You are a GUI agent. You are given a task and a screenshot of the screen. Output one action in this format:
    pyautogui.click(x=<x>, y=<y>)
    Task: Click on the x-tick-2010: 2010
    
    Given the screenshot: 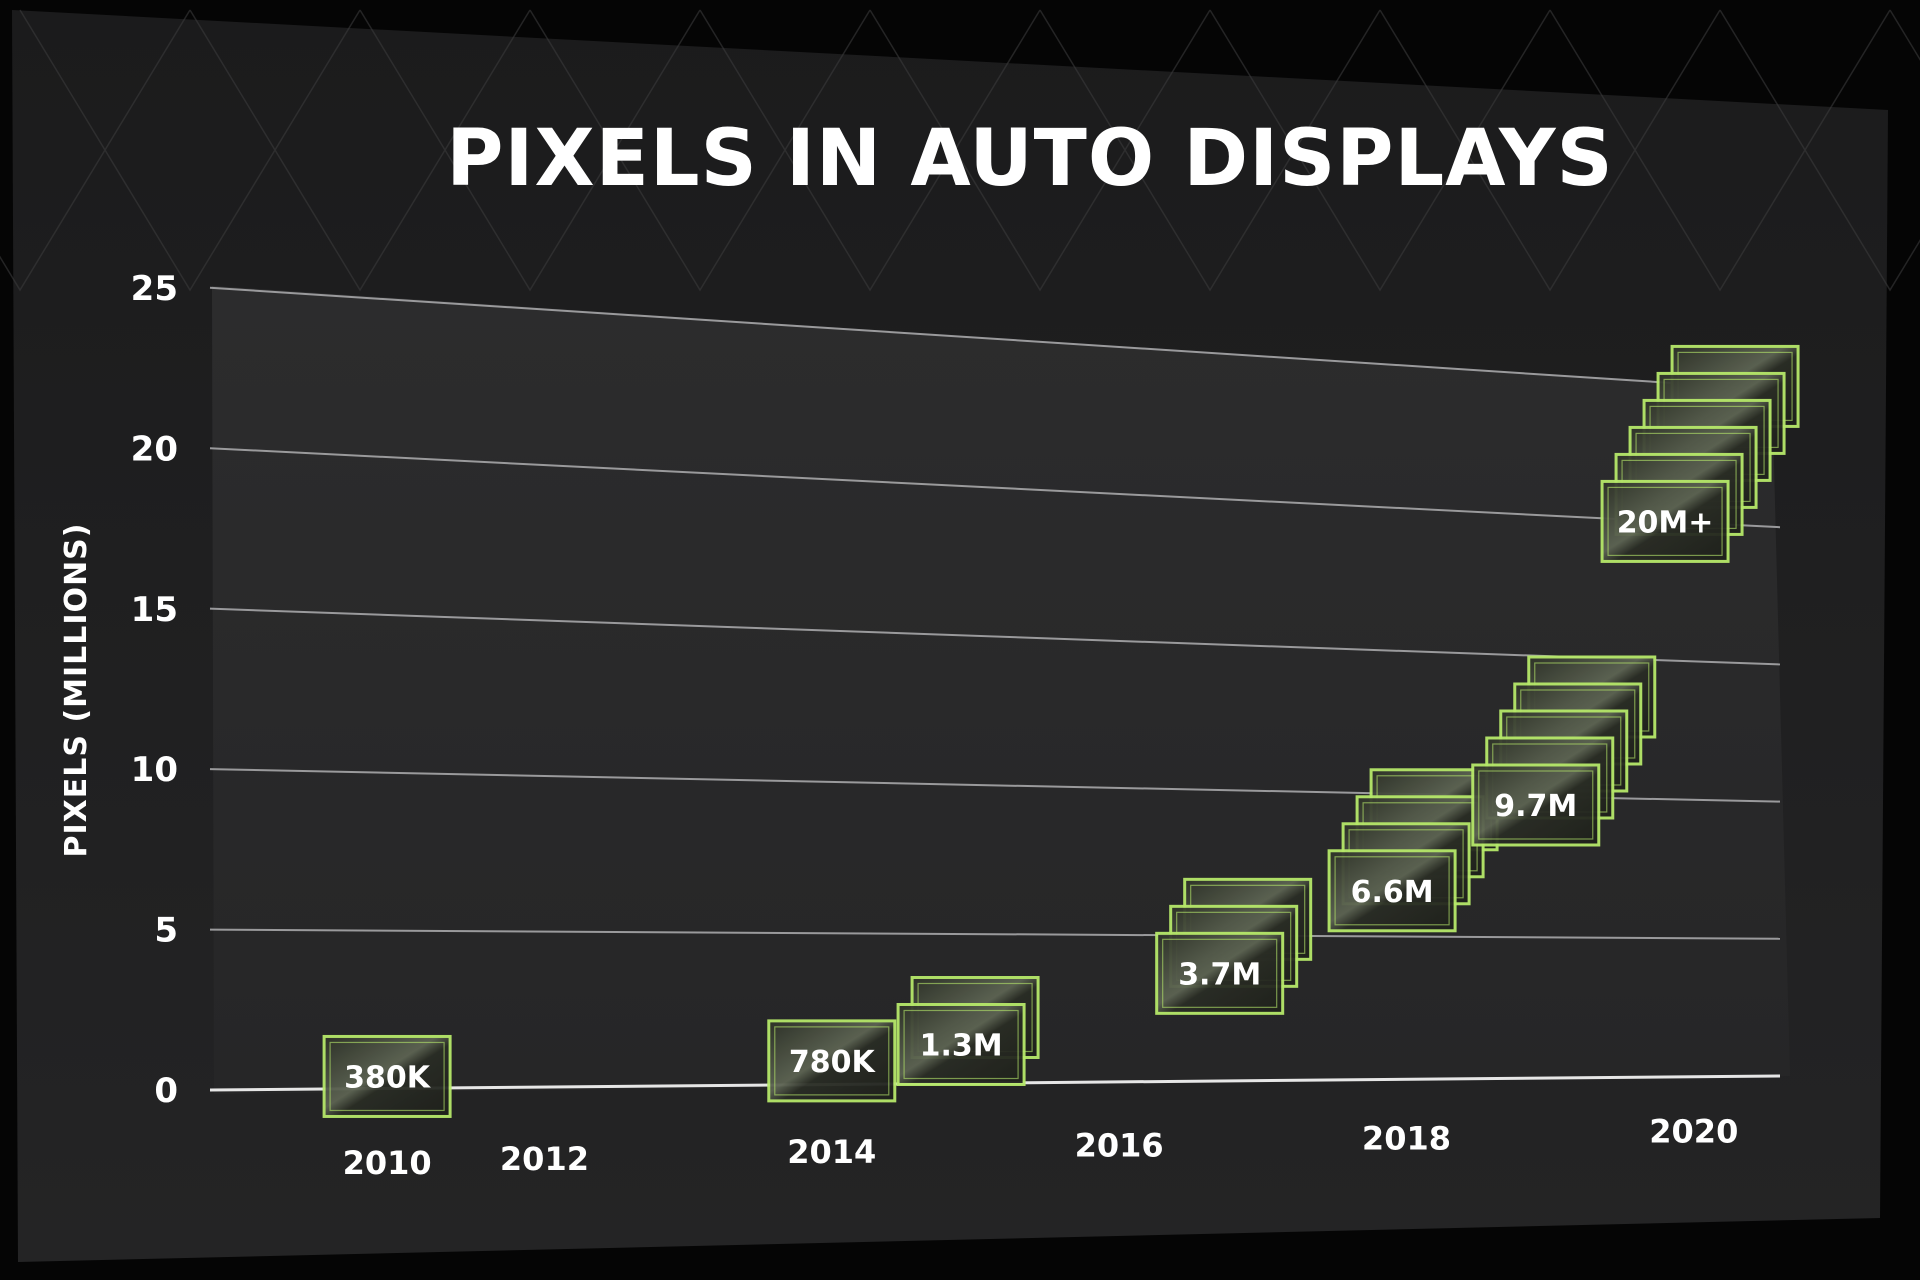 What is the action you would take?
    pyautogui.click(x=387, y=1163)
    